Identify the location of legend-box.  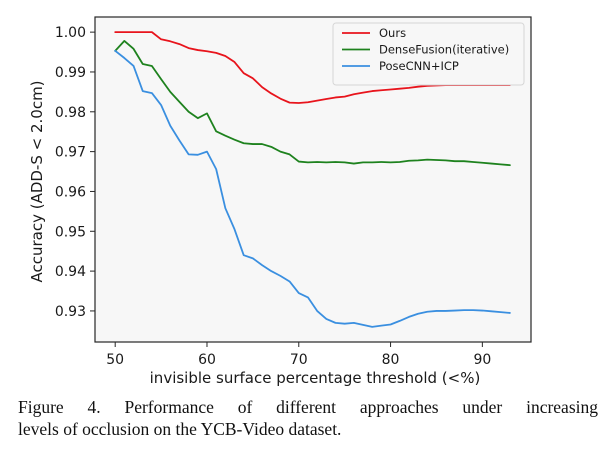
(428, 54).